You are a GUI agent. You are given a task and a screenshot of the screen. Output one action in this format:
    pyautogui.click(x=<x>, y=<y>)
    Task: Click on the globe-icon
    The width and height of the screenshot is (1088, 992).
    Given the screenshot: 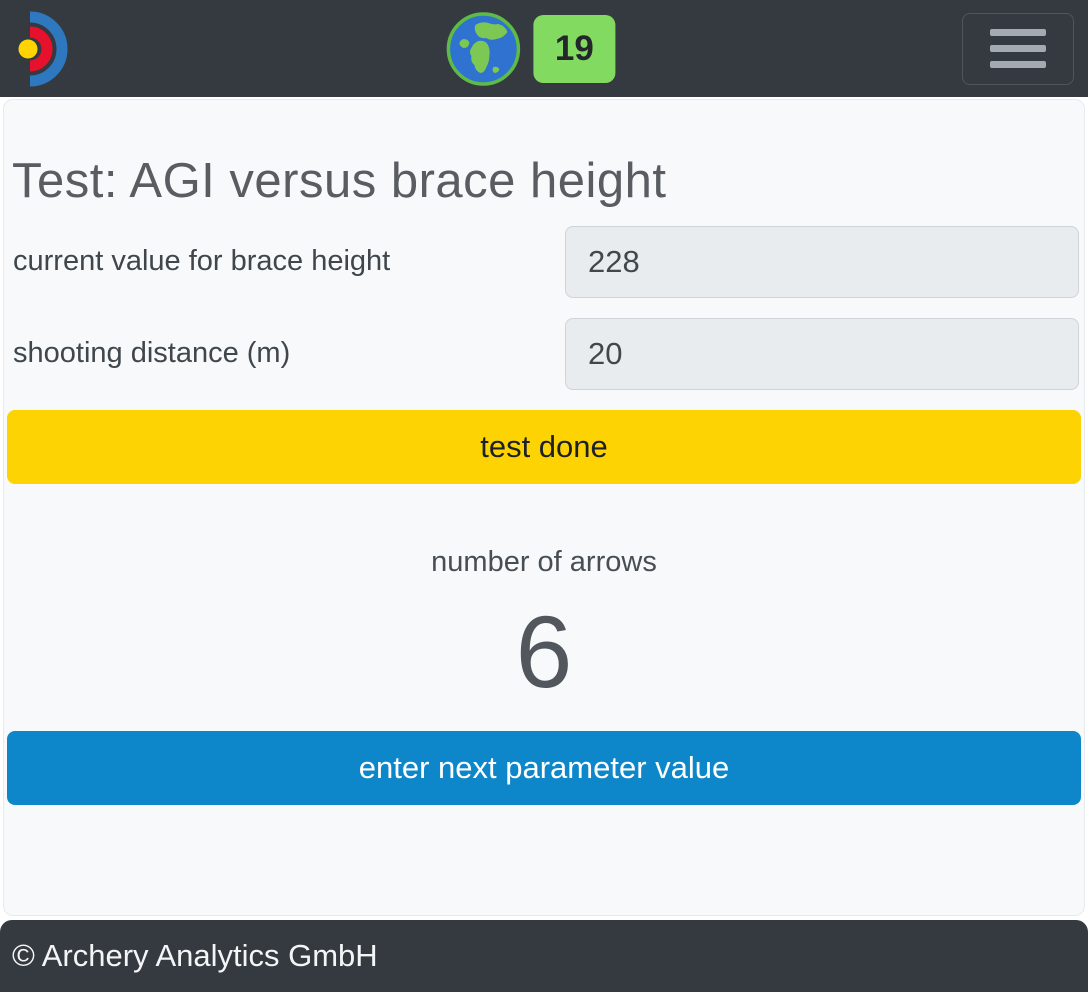 What is the action you would take?
    pyautogui.click(x=483, y=49)
    